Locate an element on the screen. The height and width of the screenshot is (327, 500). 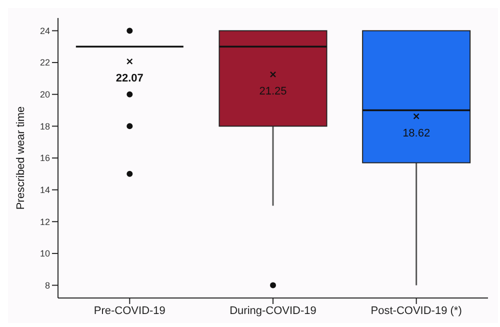
y-tick-label: 16 is located at coordinates (45, 158).